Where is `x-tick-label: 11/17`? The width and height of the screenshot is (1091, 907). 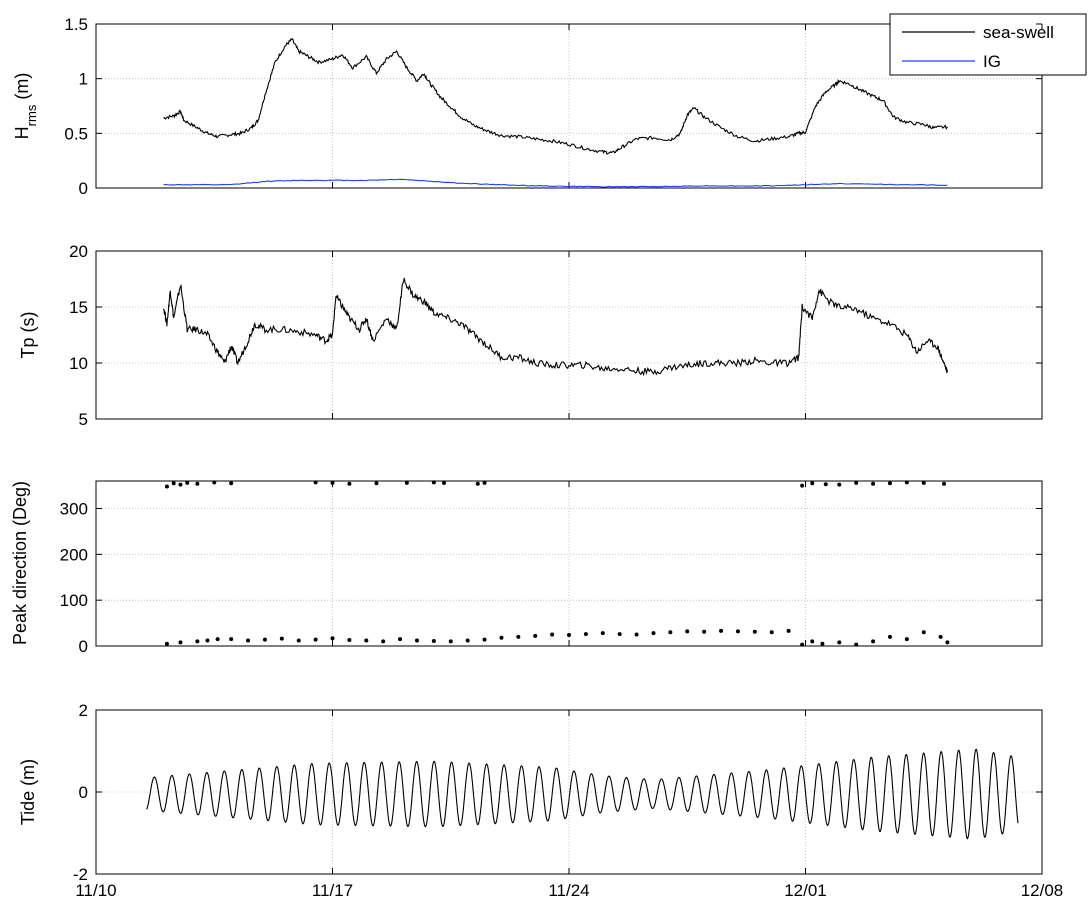
x-tick-label: 11/17 is located at coordinates (332, 890).